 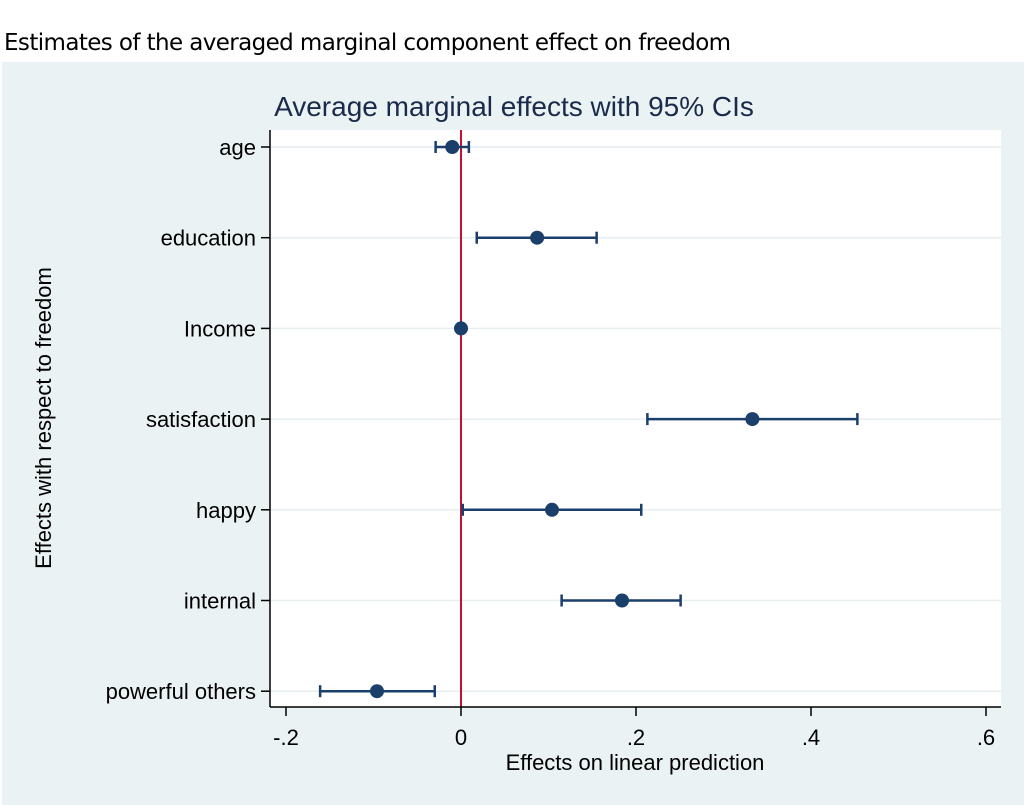 What do you see at coordinates (514, 106) in the screenshot?
I see `chart-title: Average marginal effects with 95% CIs` at bounding box center [514, 106].